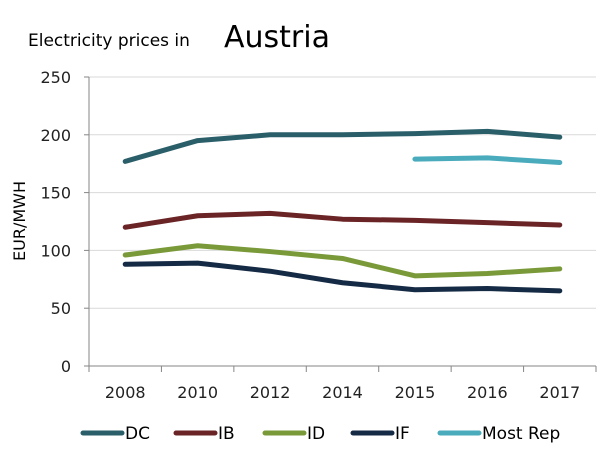 The height and width of the screenshot is (452, 613). Describe the element at coordinates (226, 434) in the screenshot. I see `legend-label-ib: IB` at that location.